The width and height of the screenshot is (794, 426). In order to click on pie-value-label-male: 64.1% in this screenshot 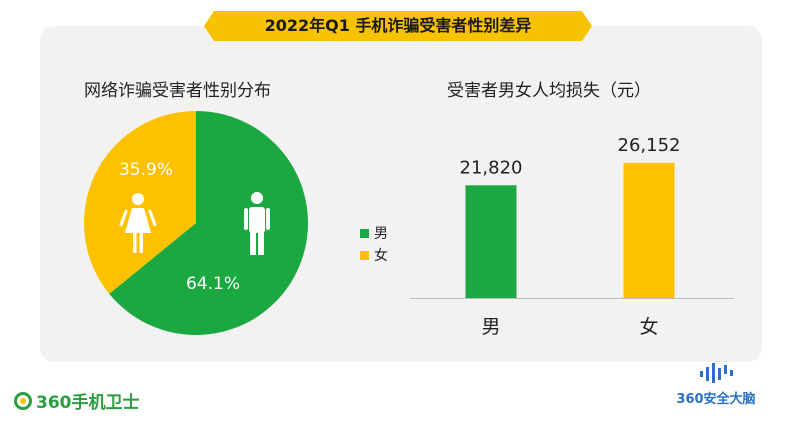, I will do `click(213, 284)`.